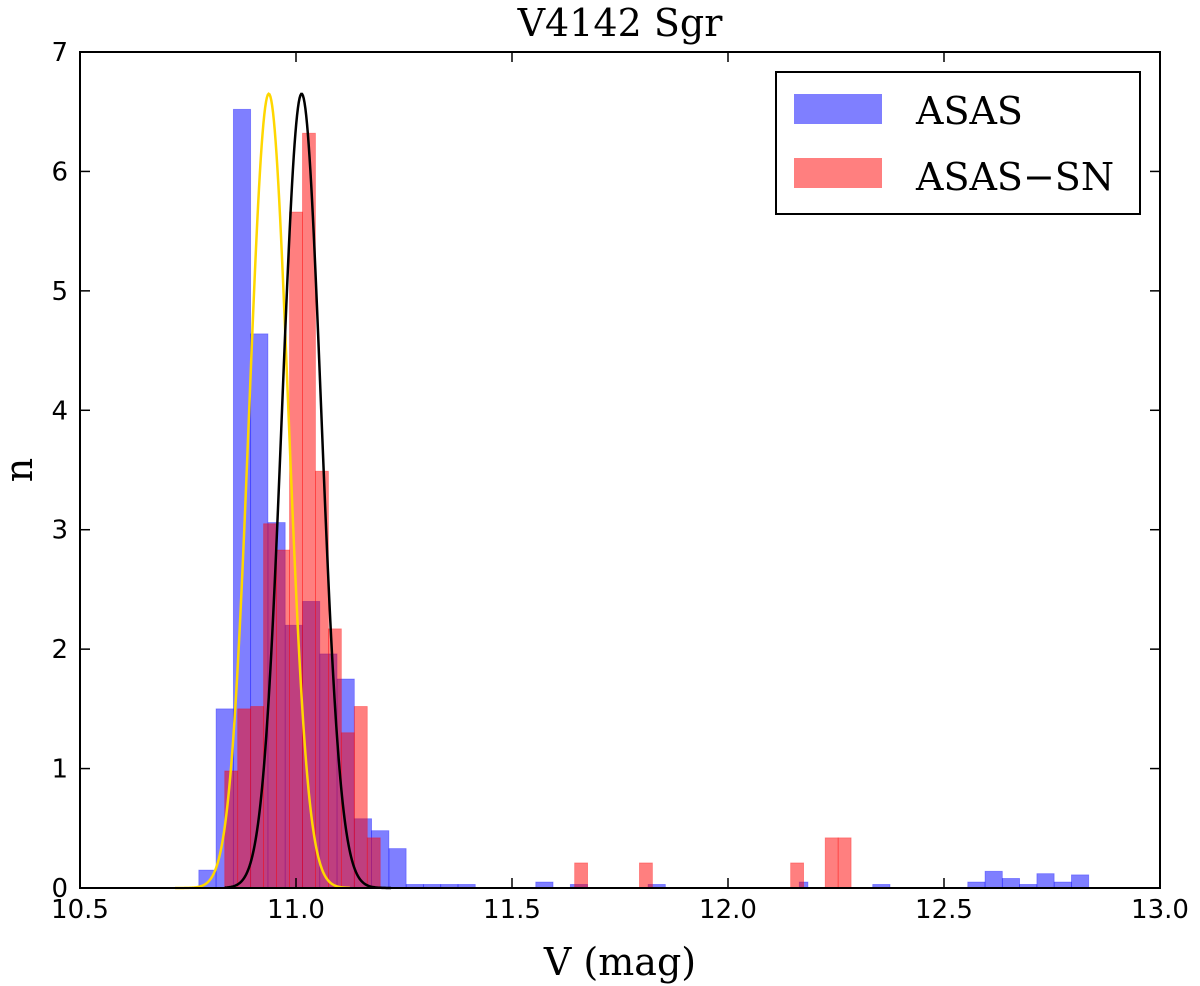  Describe the element at coordinates (59, 531) in the screenshot. I see `y-tick-label: 3` at that location.